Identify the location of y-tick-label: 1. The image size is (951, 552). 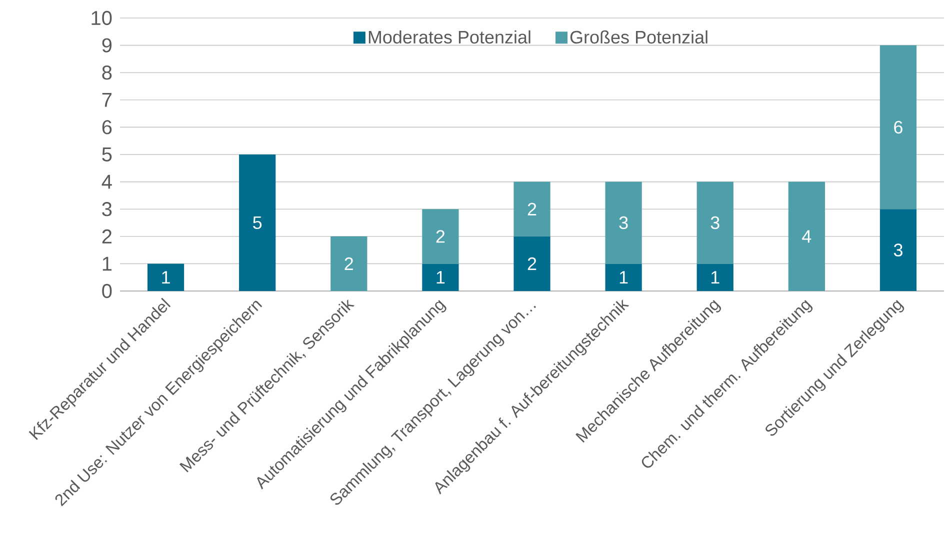
(107, 263).